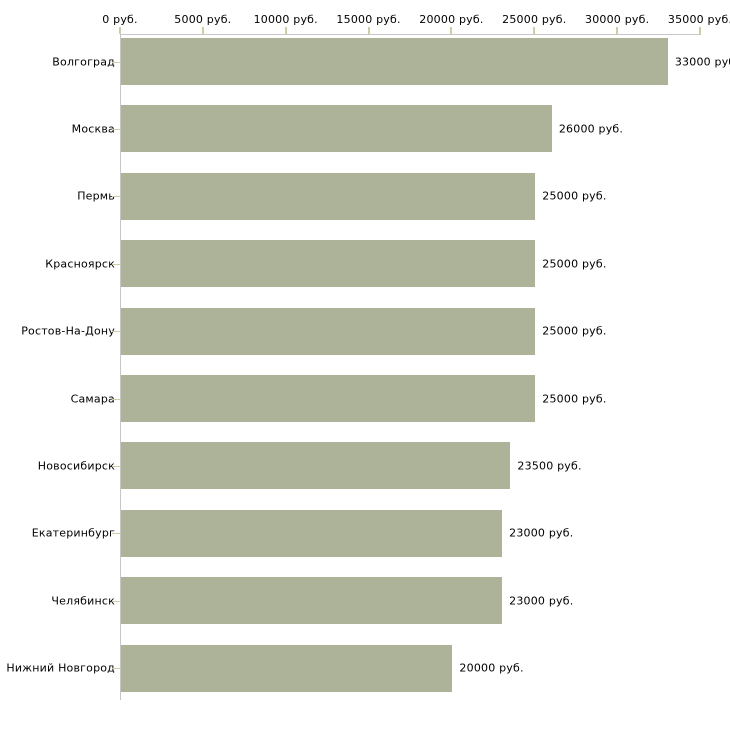 The width and height of the screenshot is (730, 730). Describe the element at coordinates (698, 19) in the screenshot. I see `x-tick-label: 35000 руб.` at that location.